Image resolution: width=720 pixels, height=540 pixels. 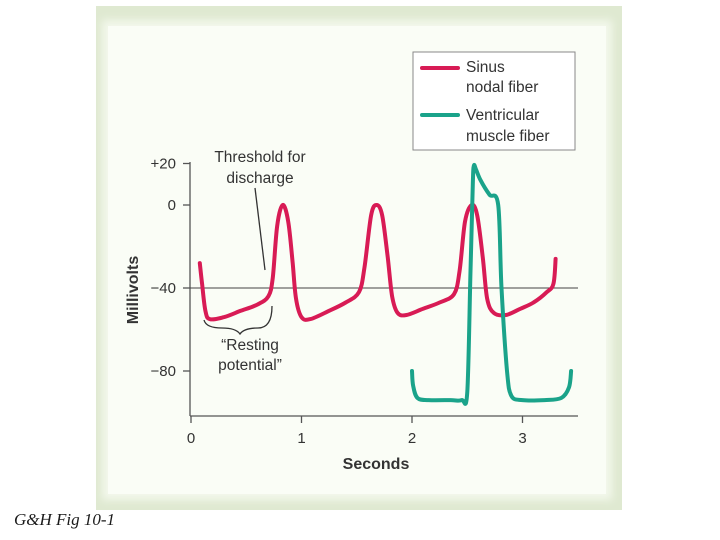 What do you see at coordinates (250, 345) in the screenshot?
I see `resting-annotation-line1: “Resting` at bounding box center [250, 345].